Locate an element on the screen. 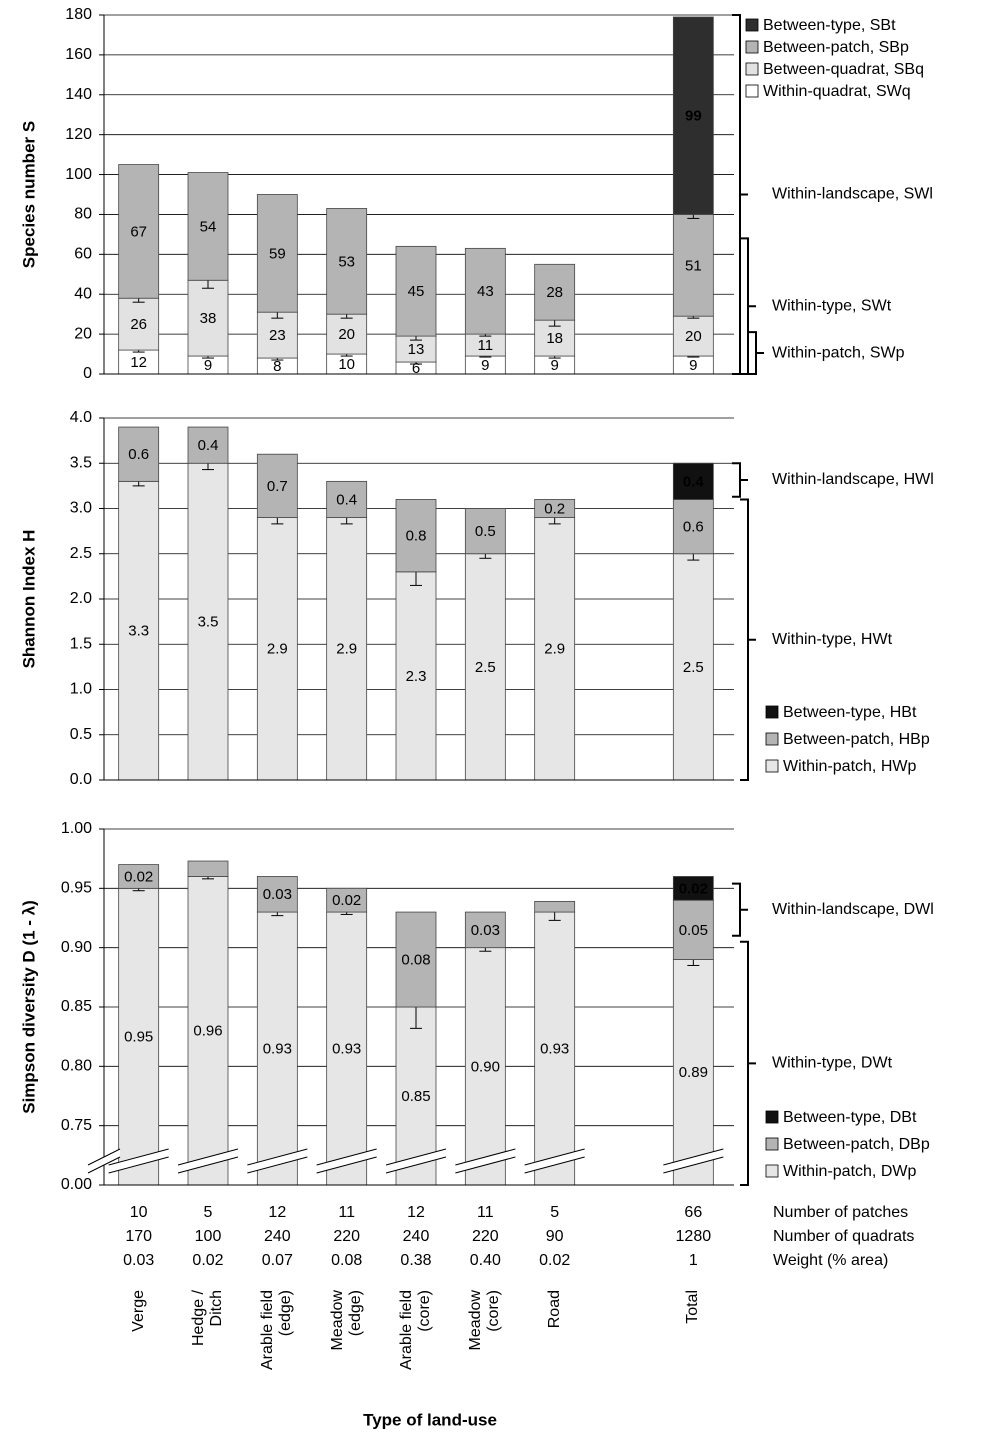 This screenshot has width=988, height=1438. value-label: 0.6 is located at coordinates (138, 454).